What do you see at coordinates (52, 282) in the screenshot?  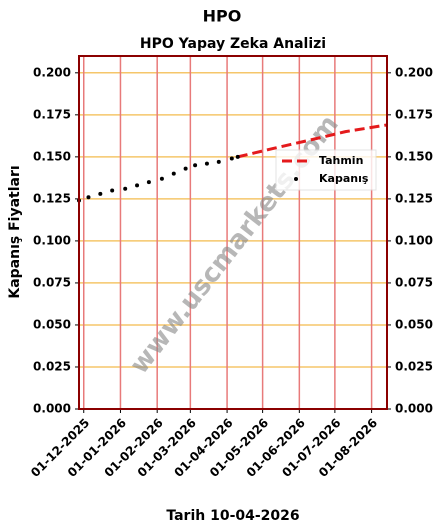 I see `y-tick-label: 0.075` at bounding box center [52, 282].